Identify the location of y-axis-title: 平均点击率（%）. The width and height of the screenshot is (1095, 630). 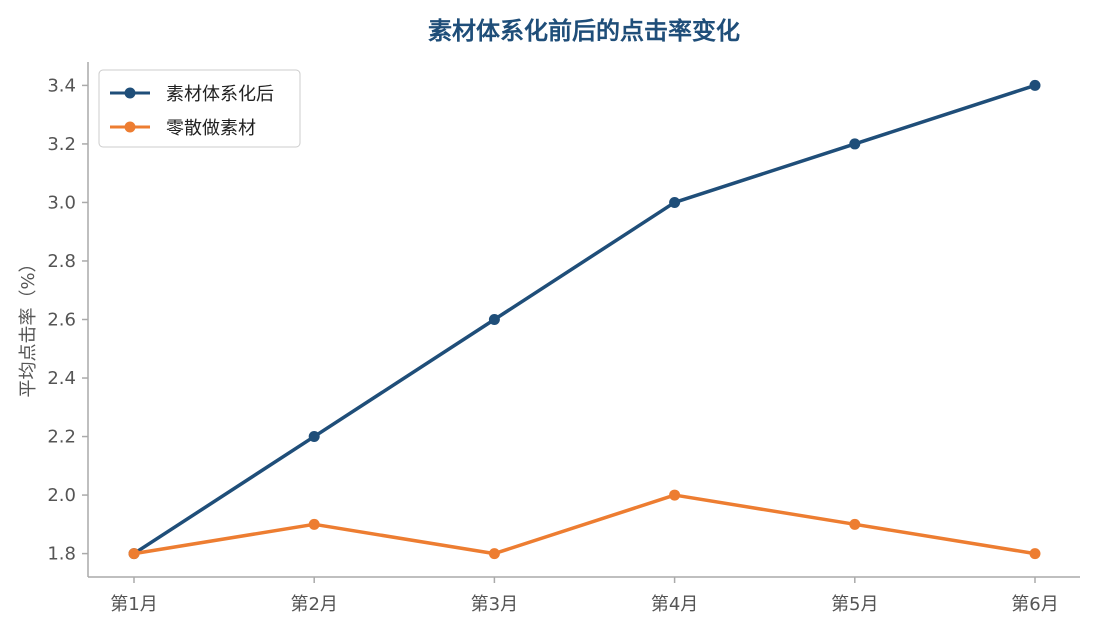
(28, 325).